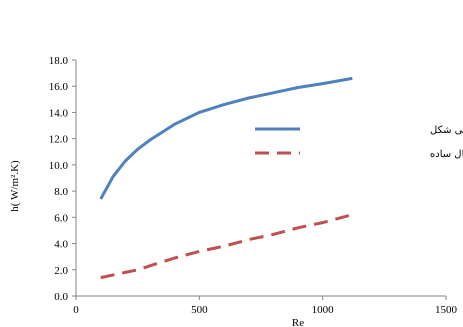  What do you see at coordinates (61, 245) in the screenshot?
I see `y-tick-label: 4.0` at bounding box center [61, 245].